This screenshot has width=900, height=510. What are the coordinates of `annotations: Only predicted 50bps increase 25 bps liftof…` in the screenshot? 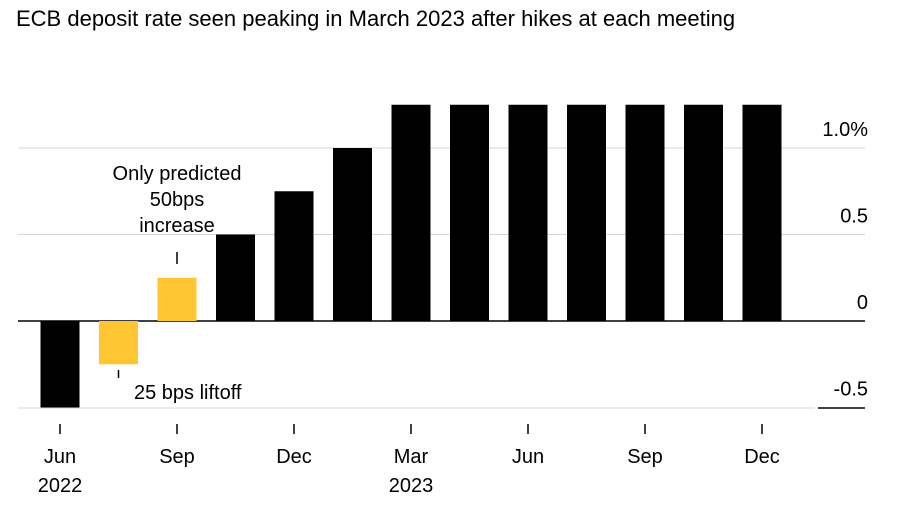 It's located at (177, 283).